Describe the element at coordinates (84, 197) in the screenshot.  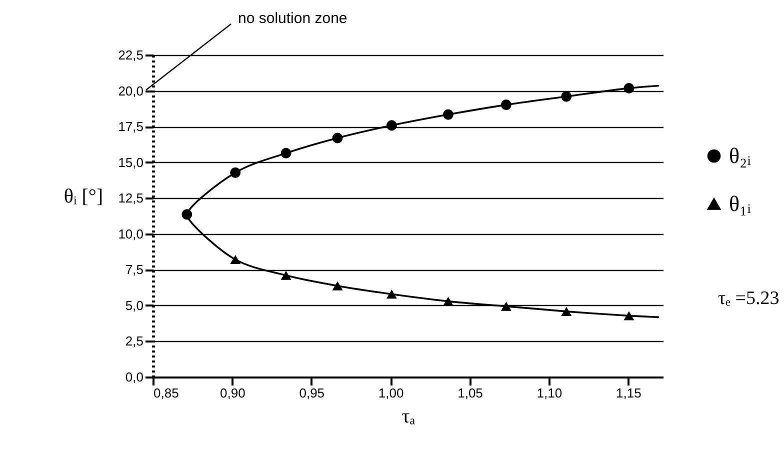
I see `y-axis-title: θᵢ [°]` at that location.